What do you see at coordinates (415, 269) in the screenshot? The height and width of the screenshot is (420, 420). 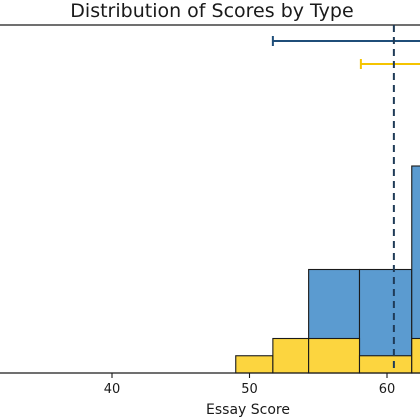 I see `histogram-bar-series0-bin2` at bounding box center [415, 269].